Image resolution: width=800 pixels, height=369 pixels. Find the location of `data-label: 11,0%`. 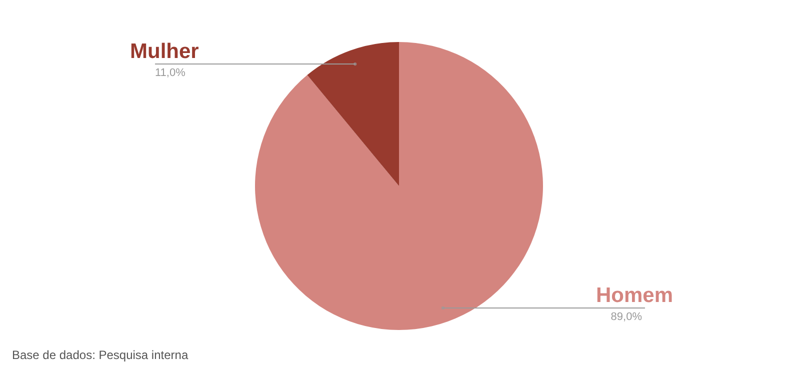

data-label: 11,0% is located at coordinates (170, 73).